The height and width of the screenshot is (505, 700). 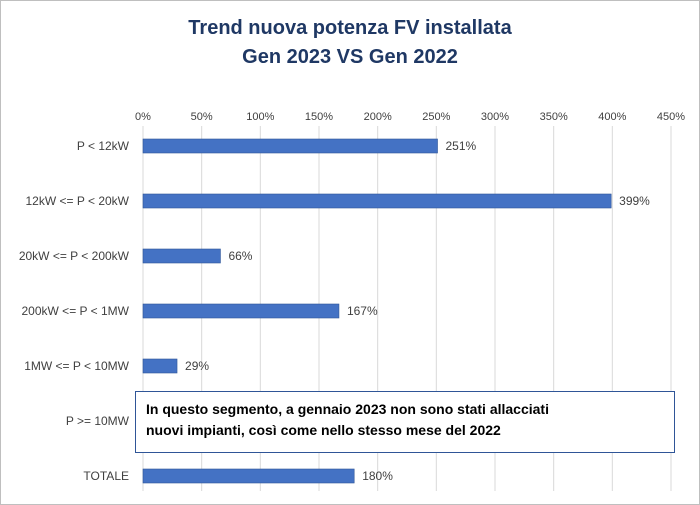 I want to click on x-tick-label: 150%, so click(x=319, y=117).